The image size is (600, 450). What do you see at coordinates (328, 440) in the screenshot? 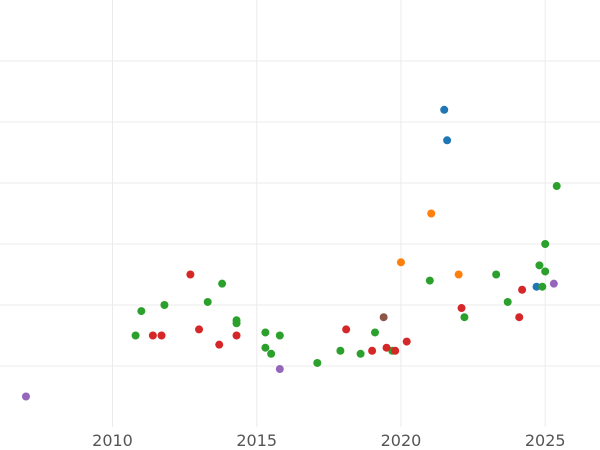
I see `x-tick-labels: 2010 2015 2020 2025` at bounding box center [328, 440].